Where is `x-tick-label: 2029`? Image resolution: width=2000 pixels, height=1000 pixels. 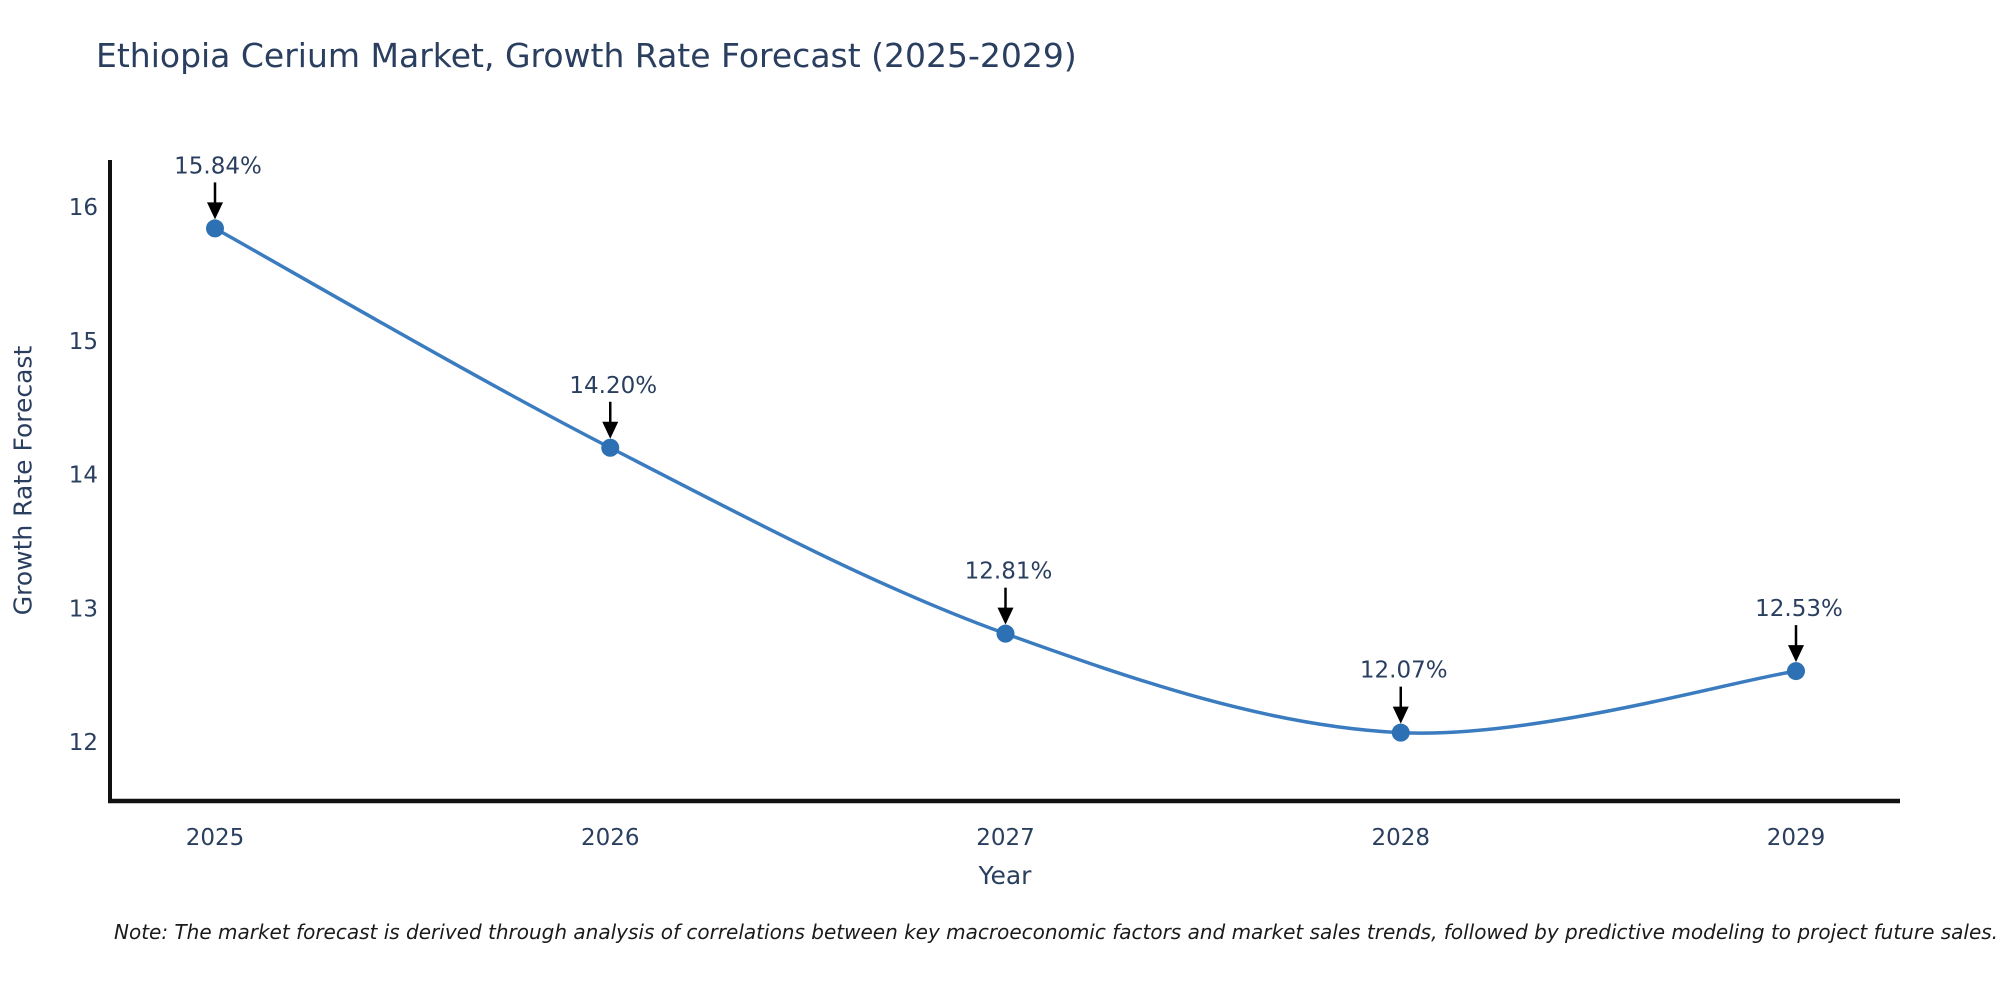
x-tick-label: 2029 is located at coordinates (1796, 838).